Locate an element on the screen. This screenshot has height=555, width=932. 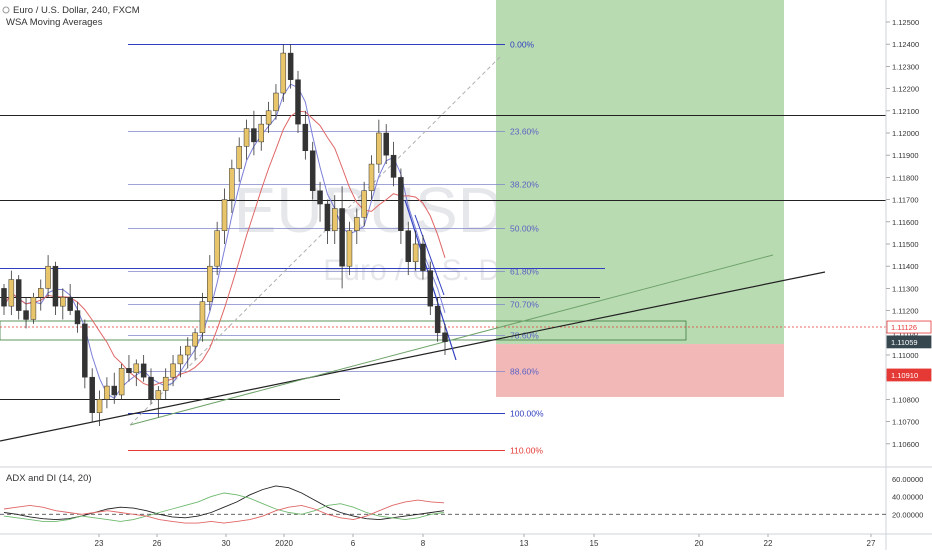
price-tag-box is located at coordinates (909, 342).